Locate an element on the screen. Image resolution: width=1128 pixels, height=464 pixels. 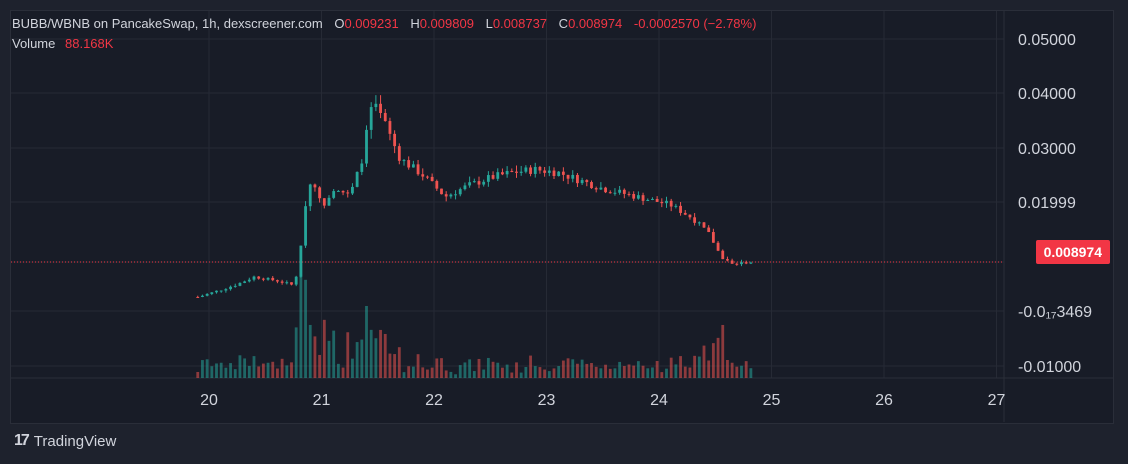
open-value: 0.009231 is located at coordinates (371, 23).